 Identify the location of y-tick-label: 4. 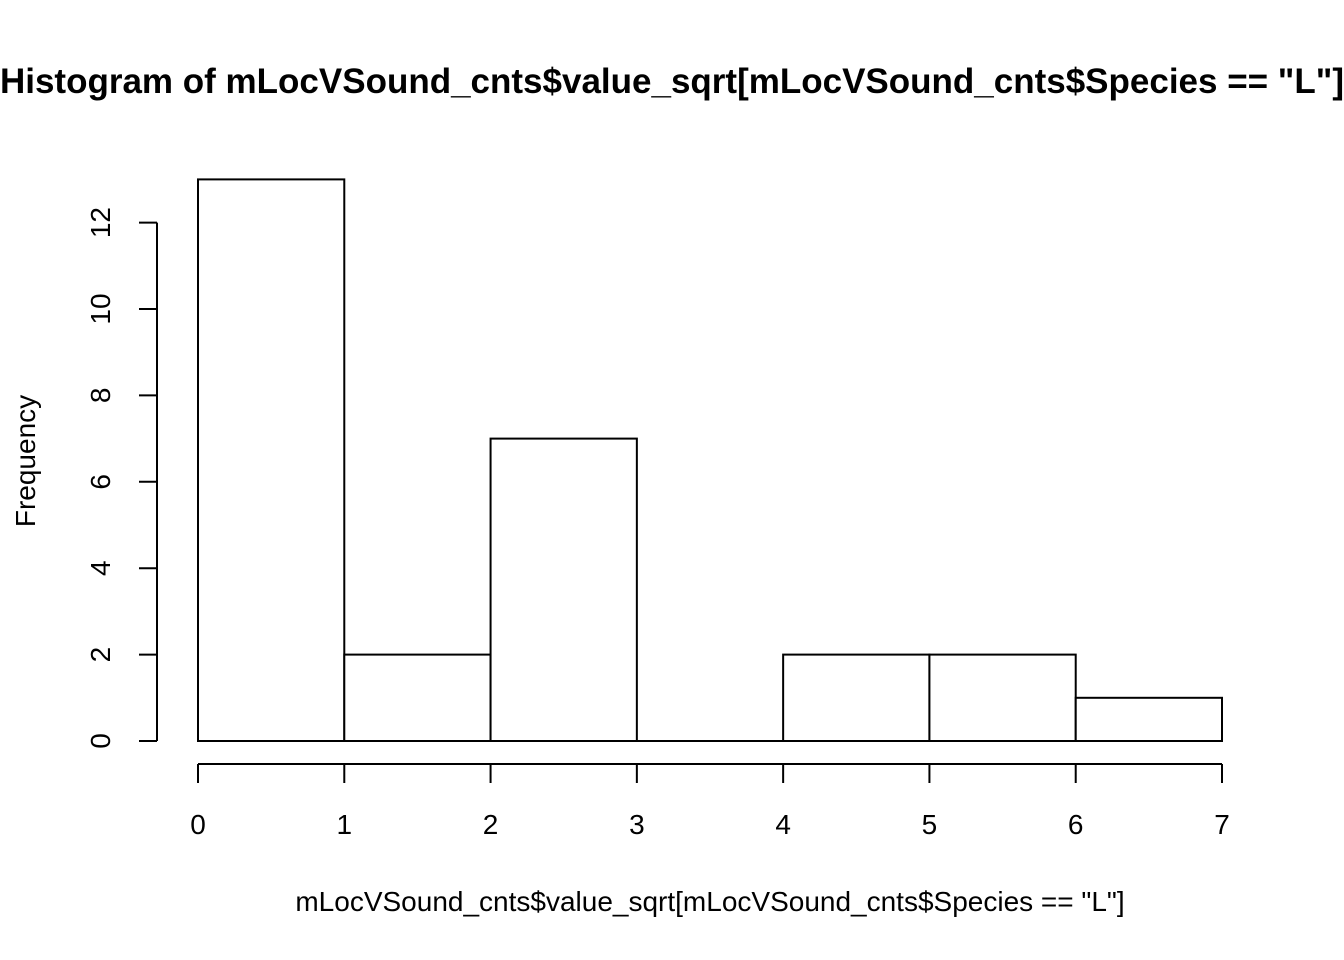
(100, 568).